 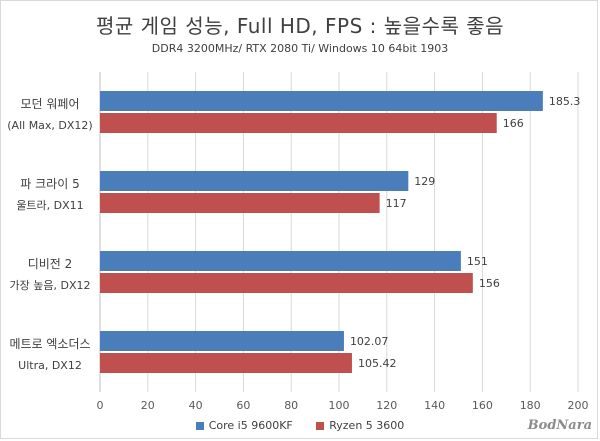 What do you see at coordinates (250, 425) in the screenshot?
I see `legend-label-core-i5: Core i5 9600KF` at bounding box center [250, 425].